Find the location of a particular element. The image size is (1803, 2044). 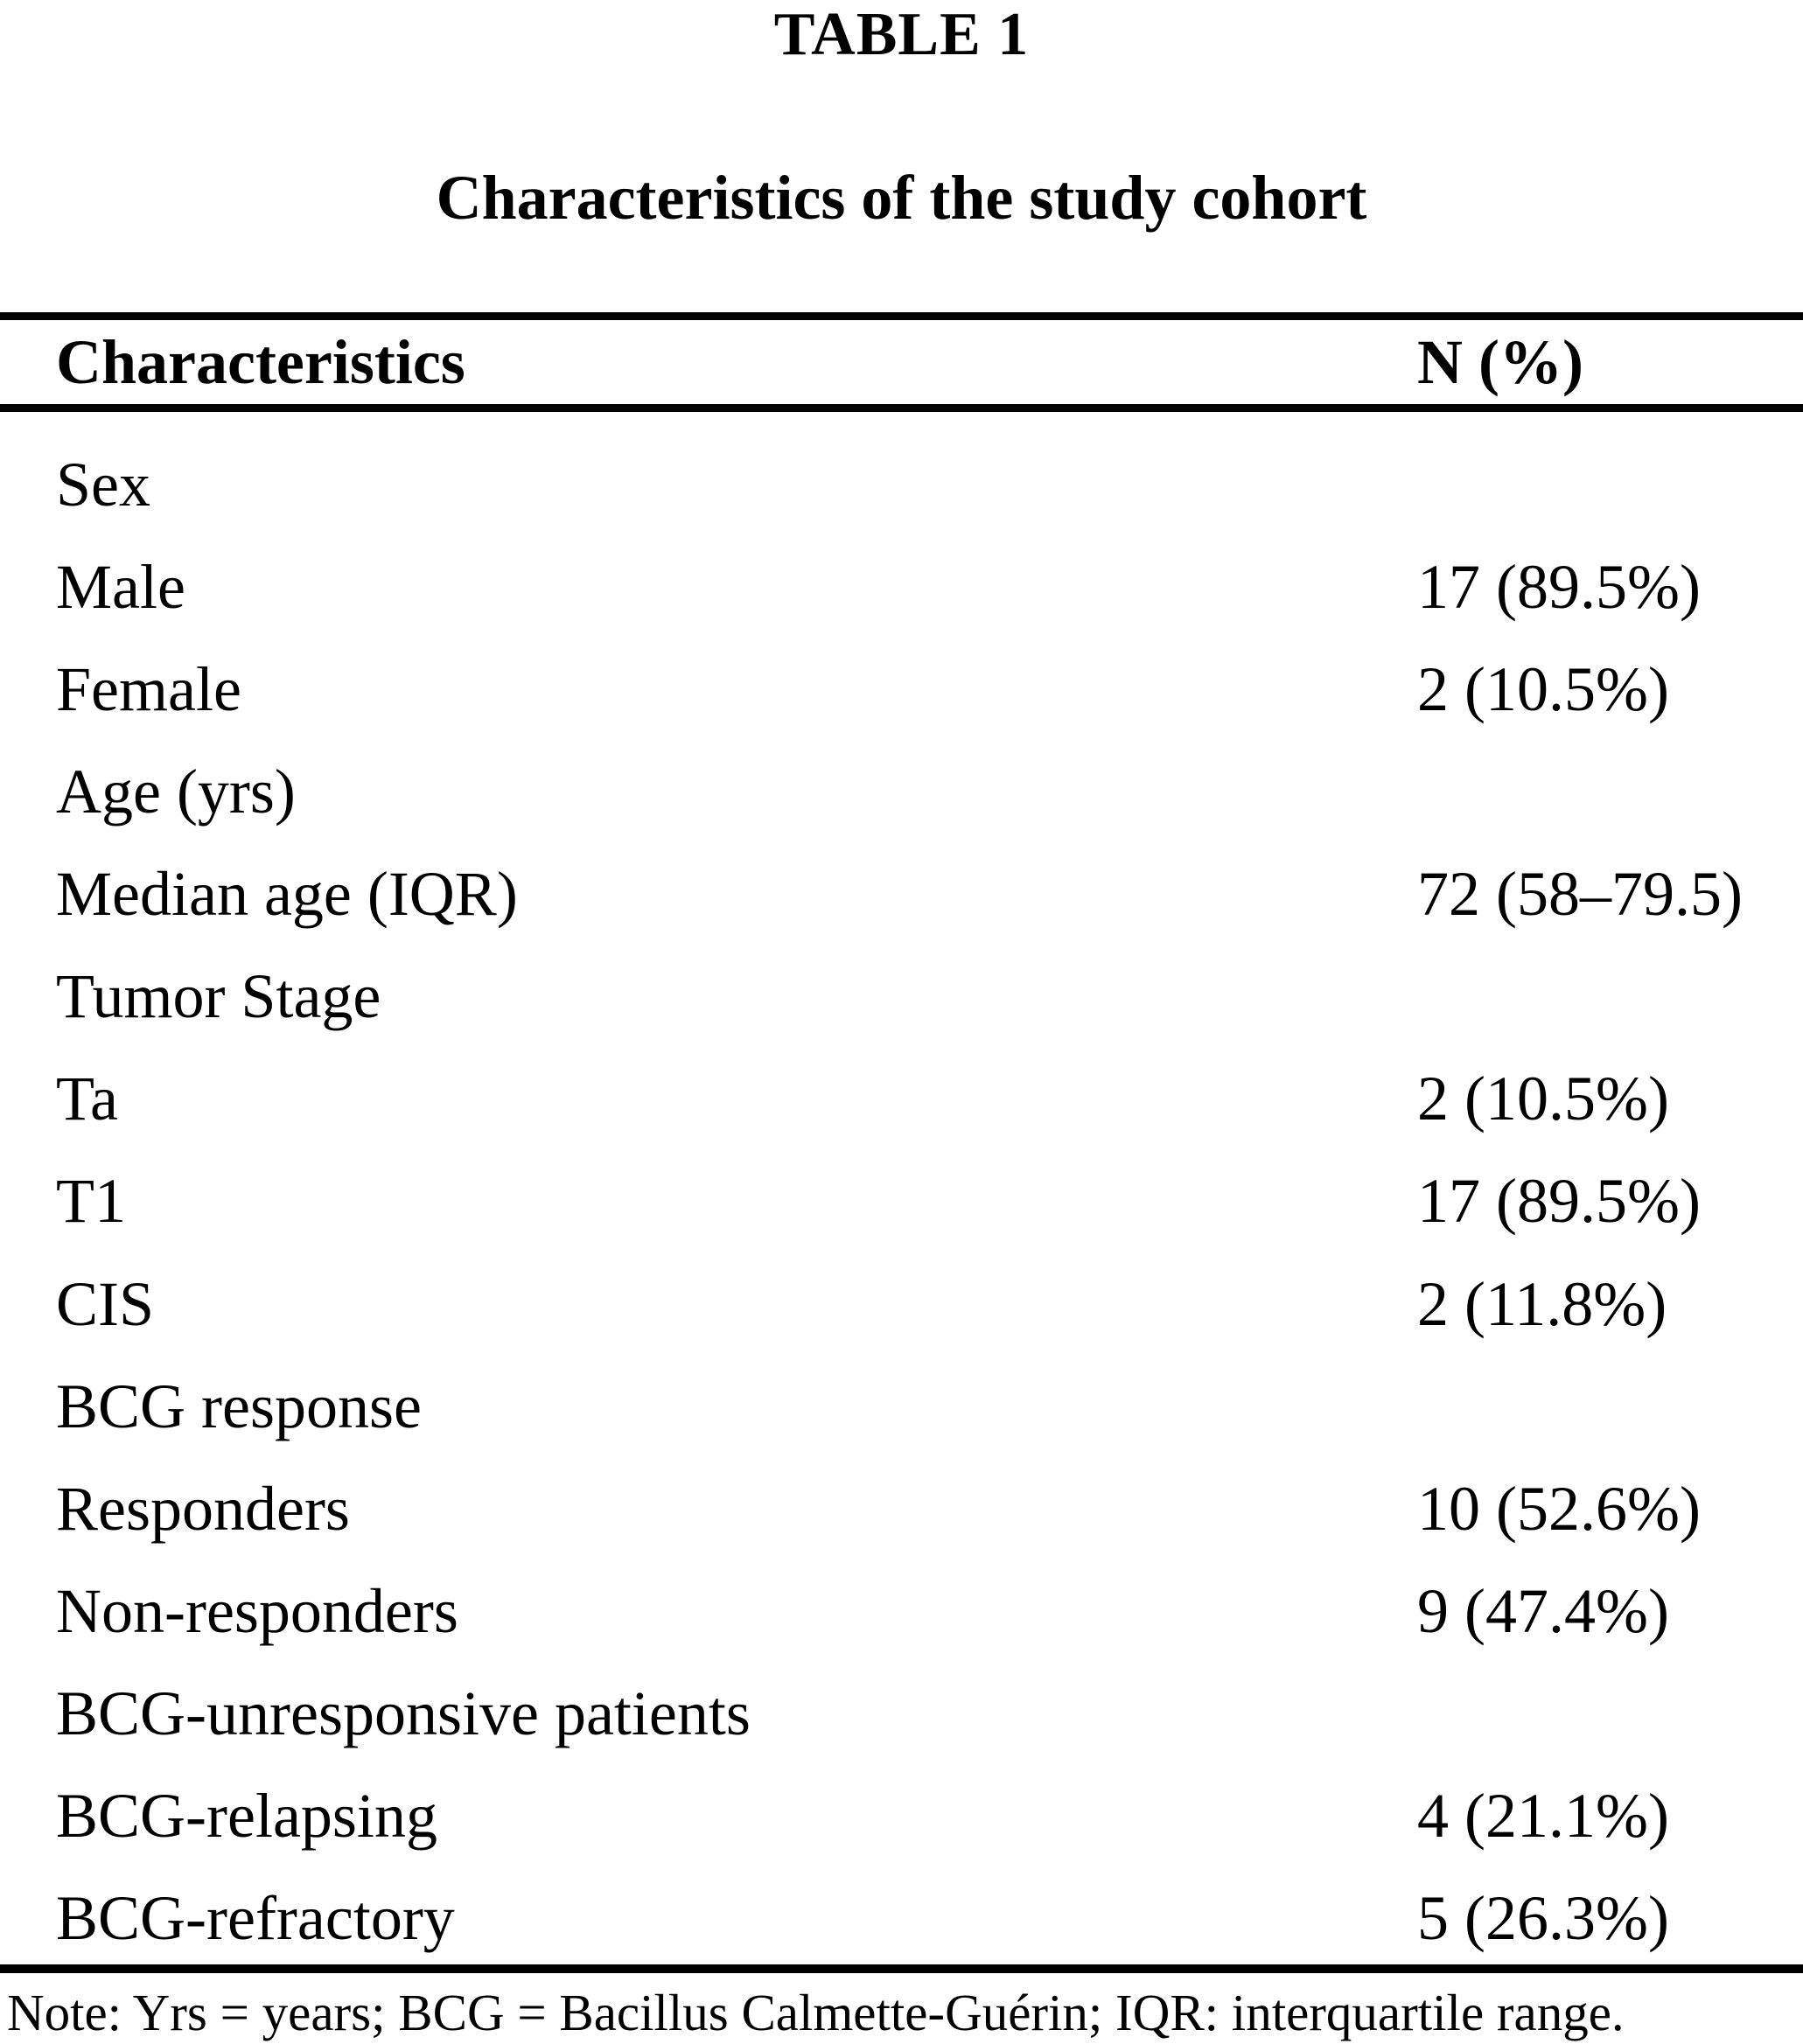

column-header-n-percent: N (%) is located at coordinates (1500, 362).